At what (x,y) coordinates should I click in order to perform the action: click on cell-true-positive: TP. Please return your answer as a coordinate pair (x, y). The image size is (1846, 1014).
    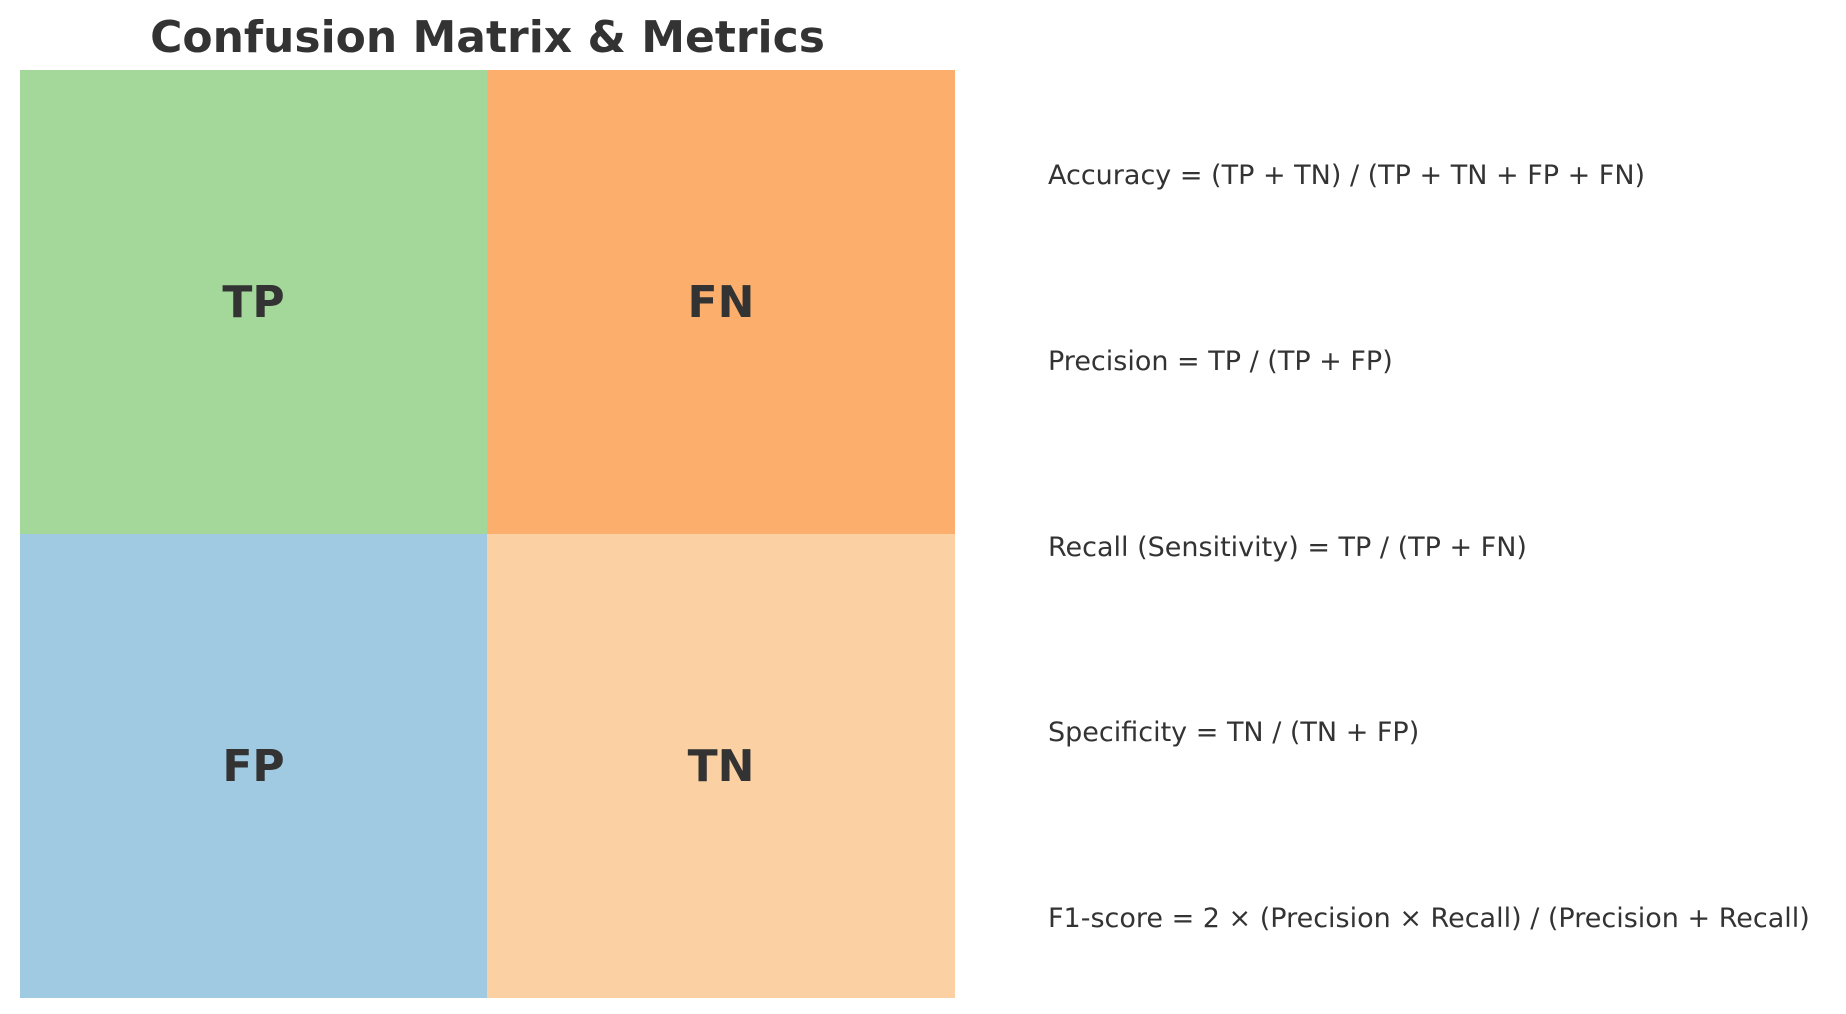
    Looking at the image, I should click on (253, 302).